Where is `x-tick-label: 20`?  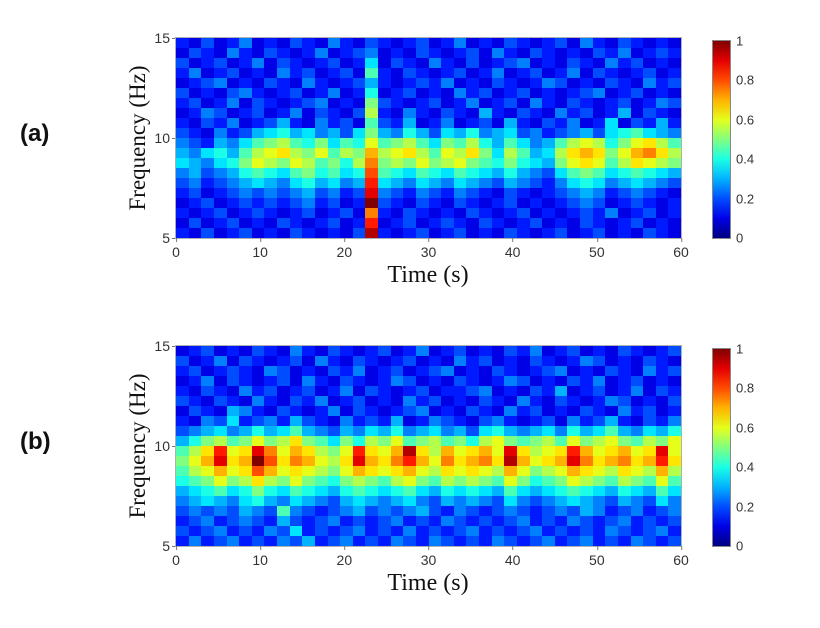
x-tick-label: 20 is located at coordinates (344, 557).